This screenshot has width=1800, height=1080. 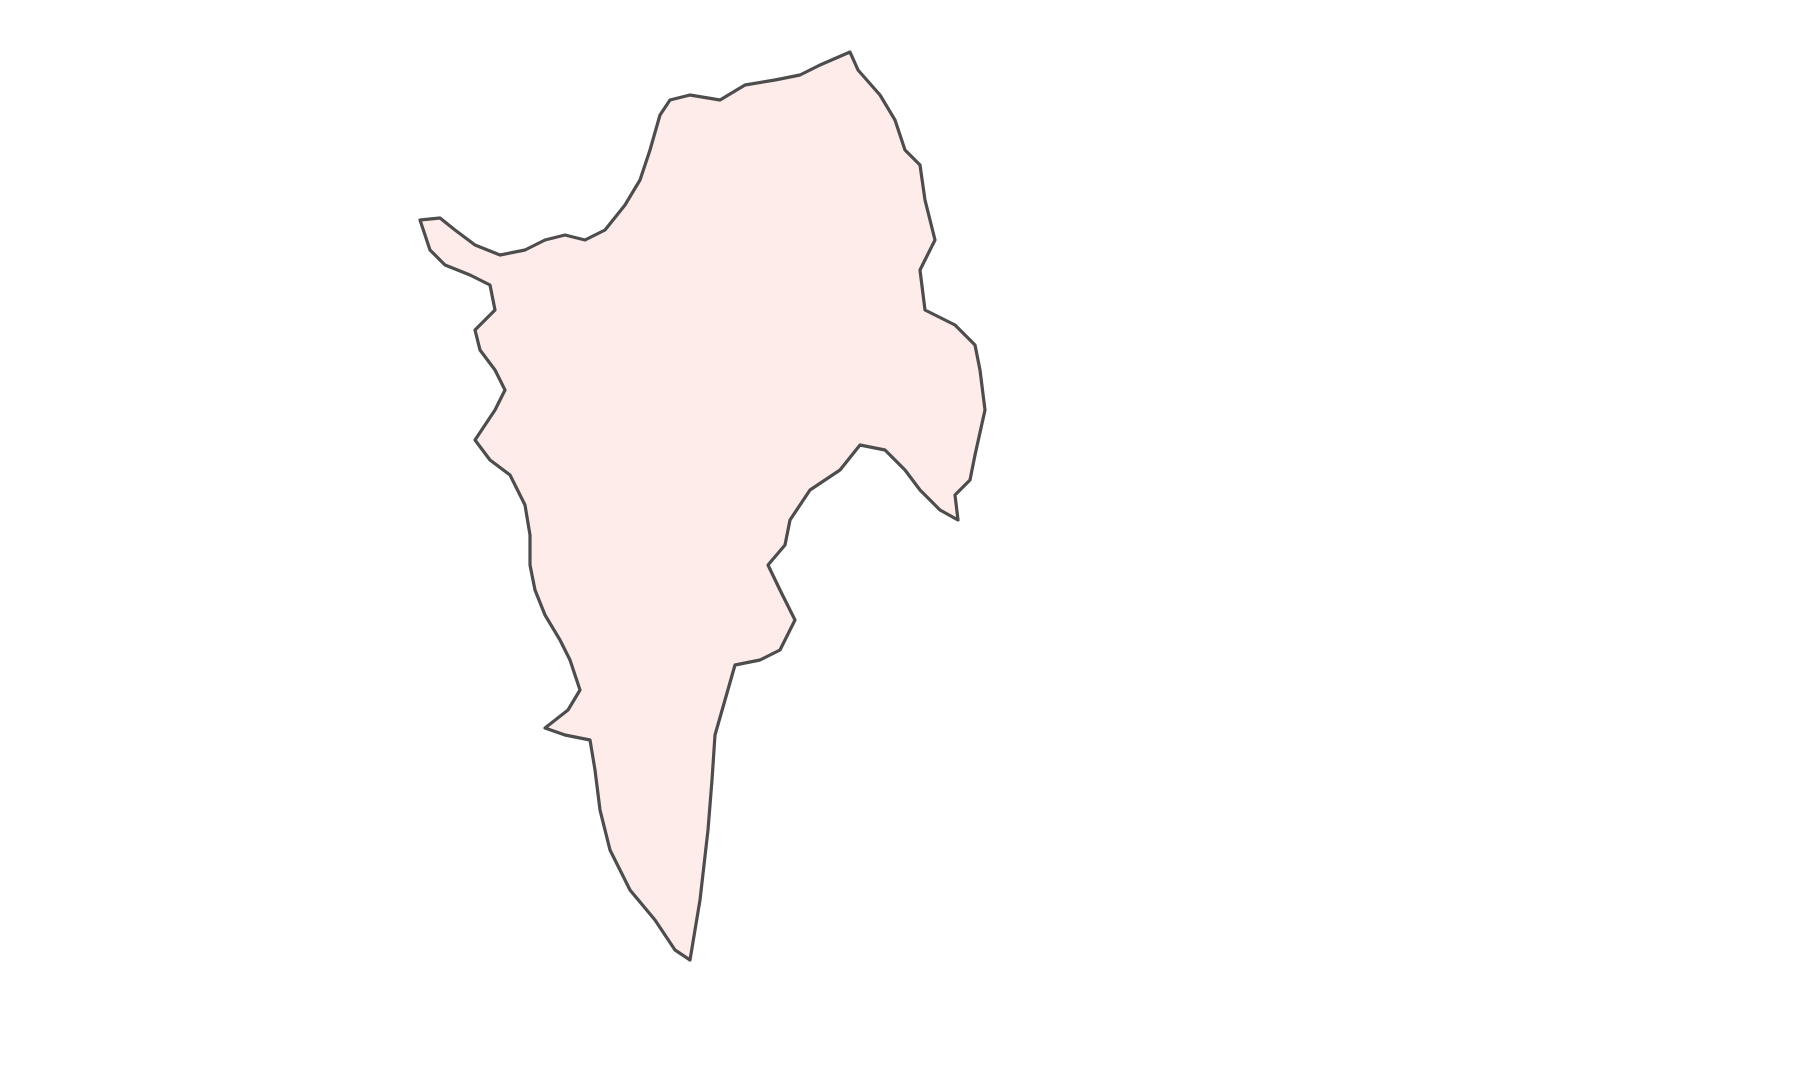 I want to click on legend-swatch-ev, so click(x=1108, y=498).